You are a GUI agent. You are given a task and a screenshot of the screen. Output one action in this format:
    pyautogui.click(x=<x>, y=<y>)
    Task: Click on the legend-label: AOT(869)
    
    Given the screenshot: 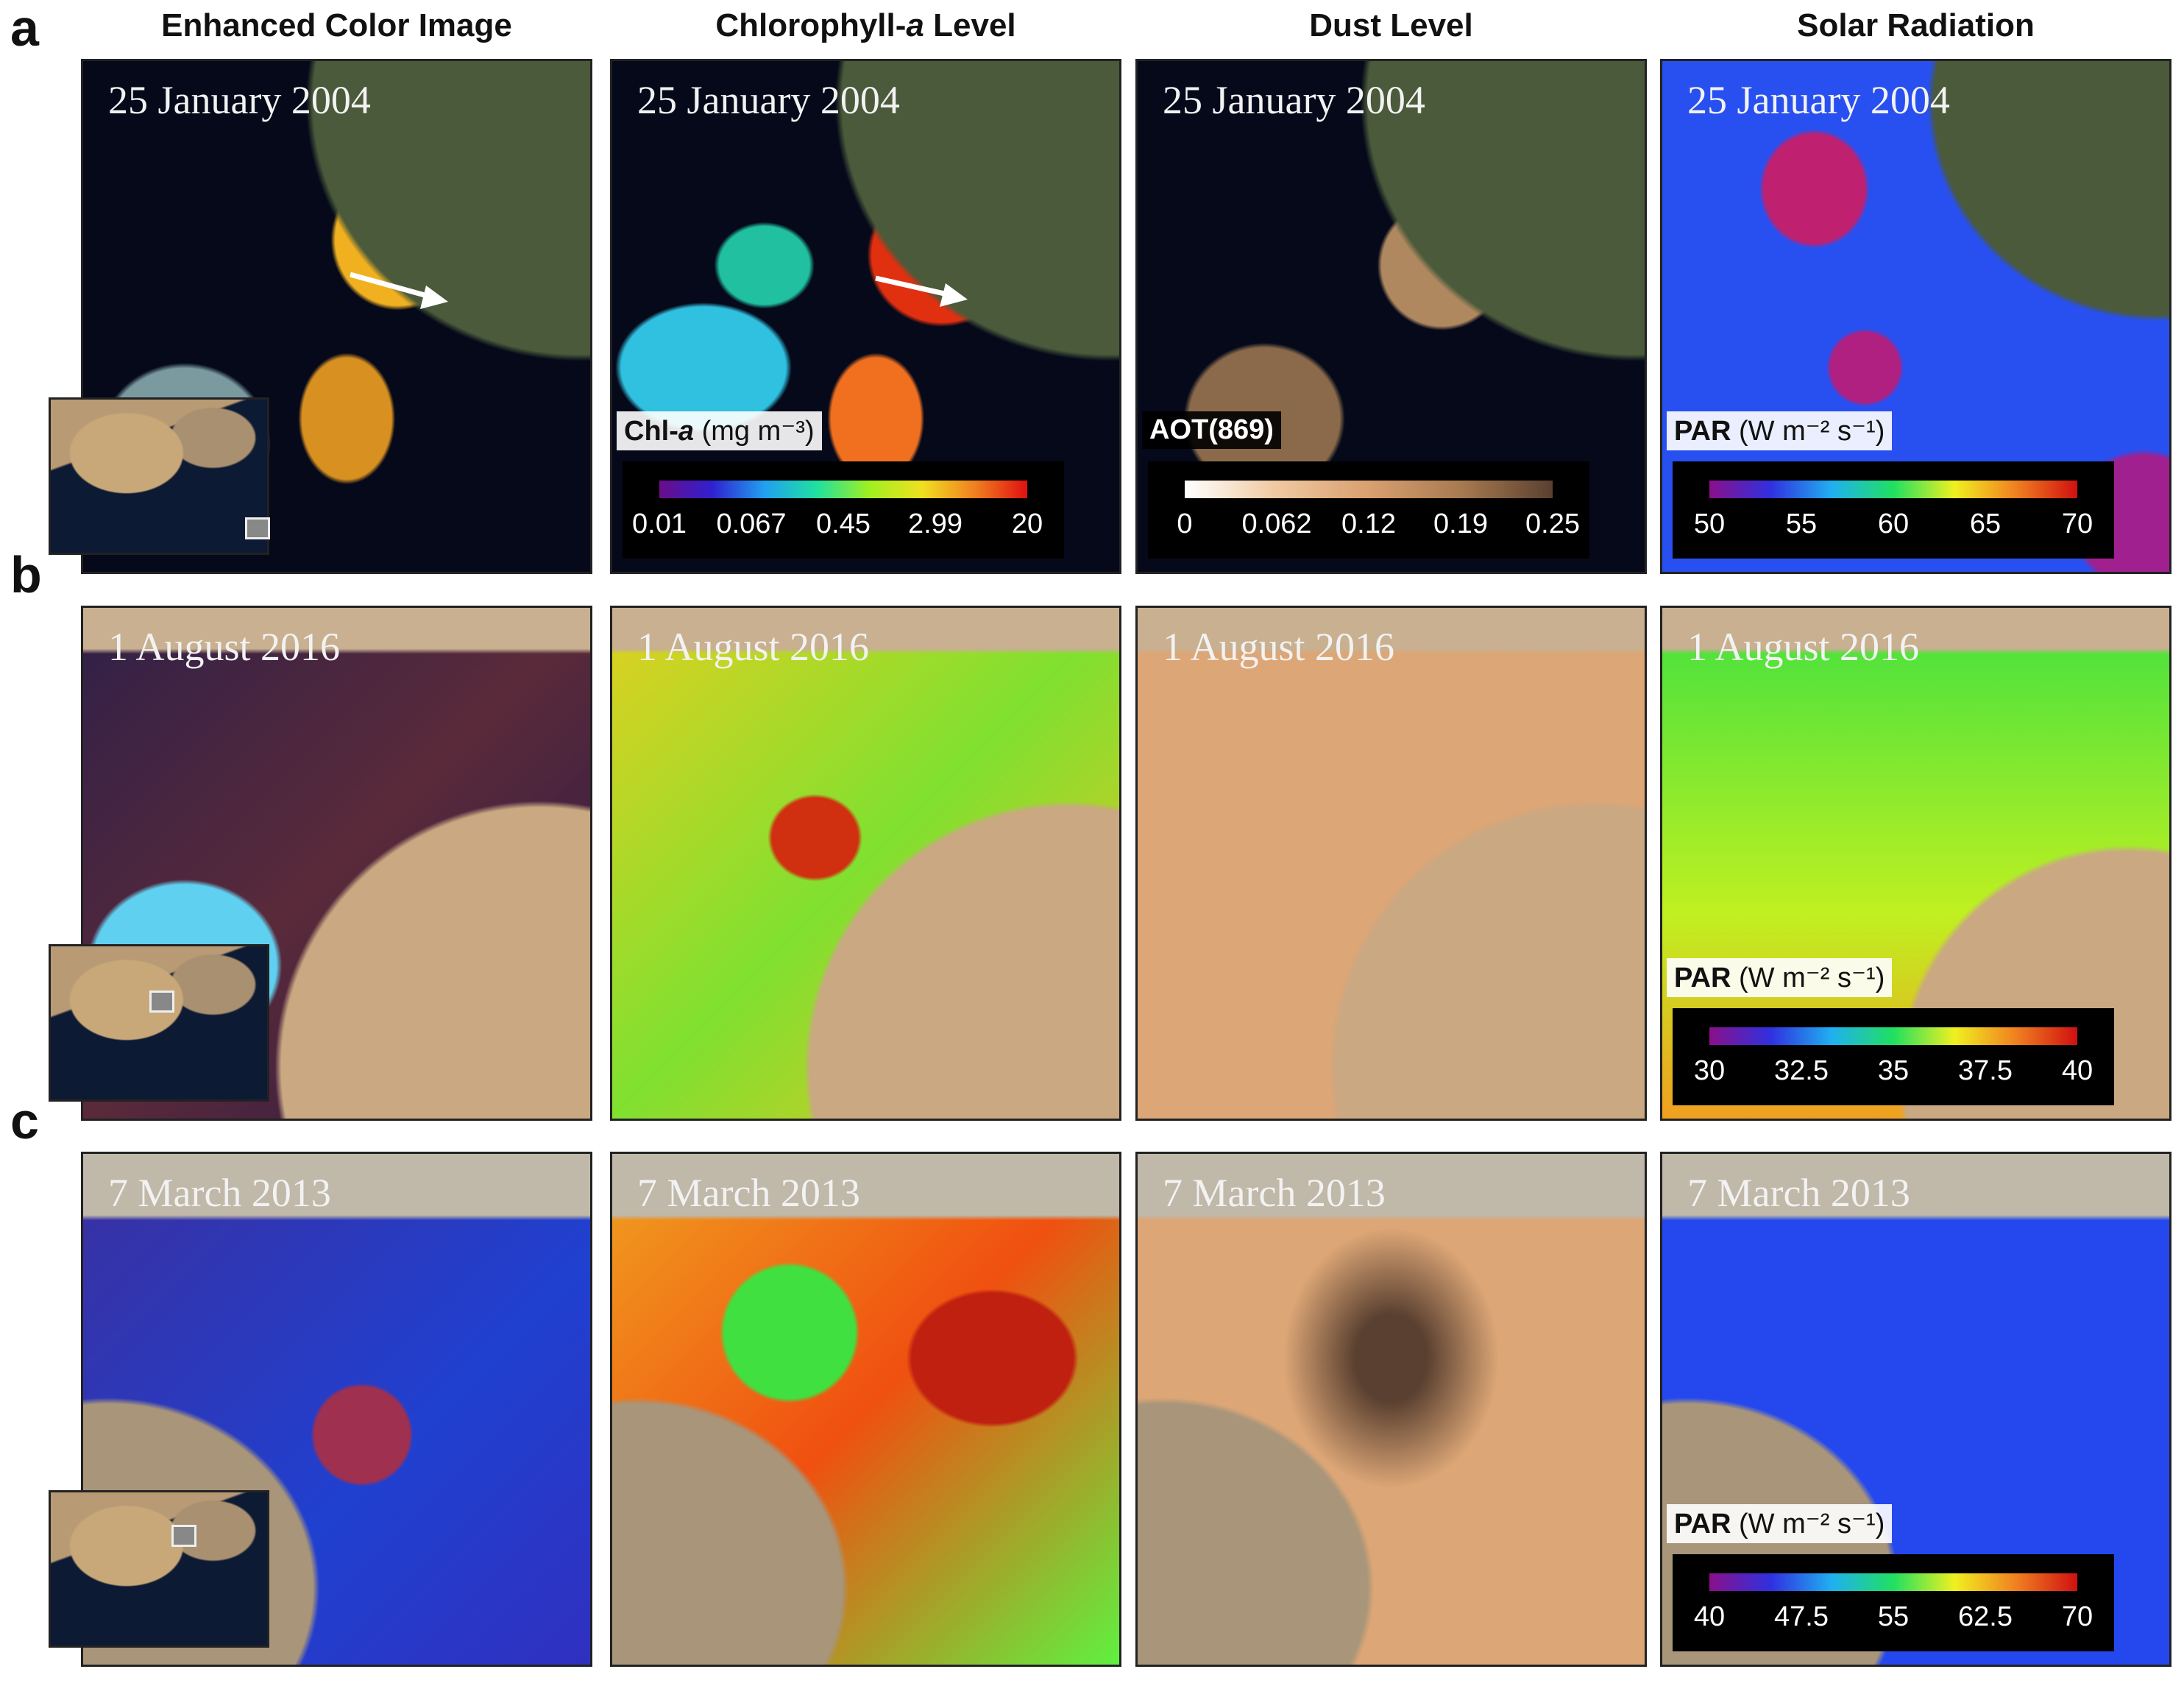 What is the action you would take?
    pyautogui.click(x=1211, y=430)
    